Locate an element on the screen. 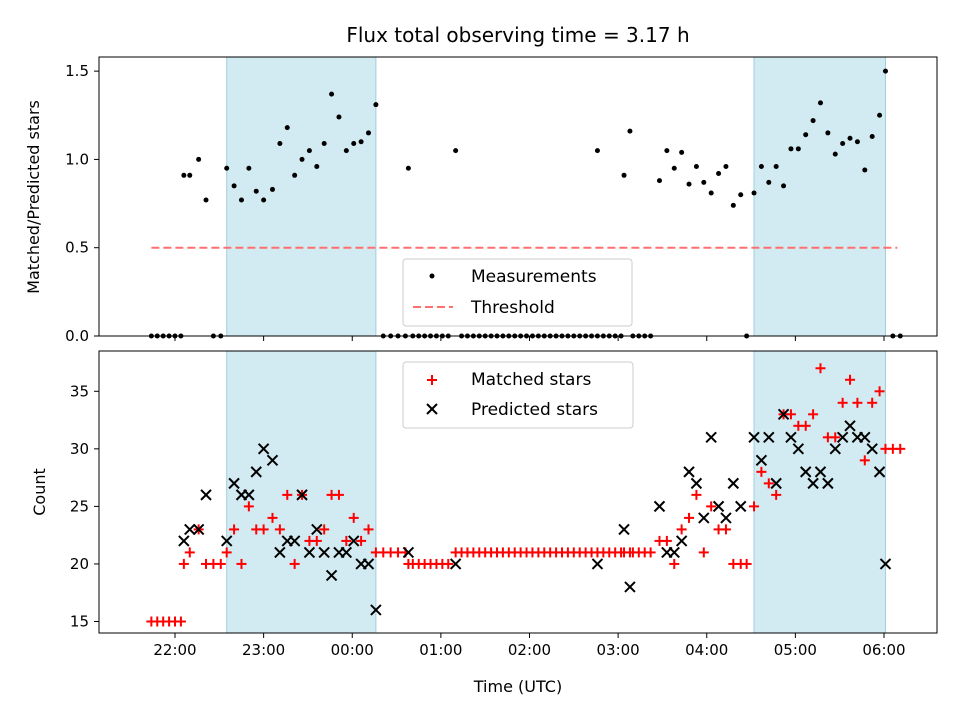 The width and height of the screenshot is (960, 720). legend-marker-matched is located at coordinates (432, 380).